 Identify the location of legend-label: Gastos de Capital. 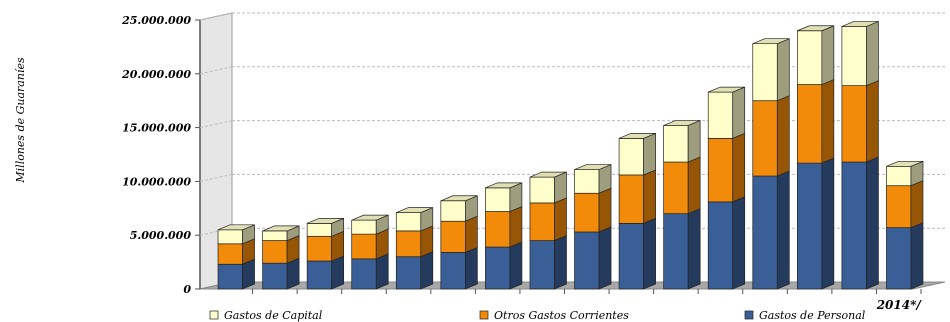
(273, 315).